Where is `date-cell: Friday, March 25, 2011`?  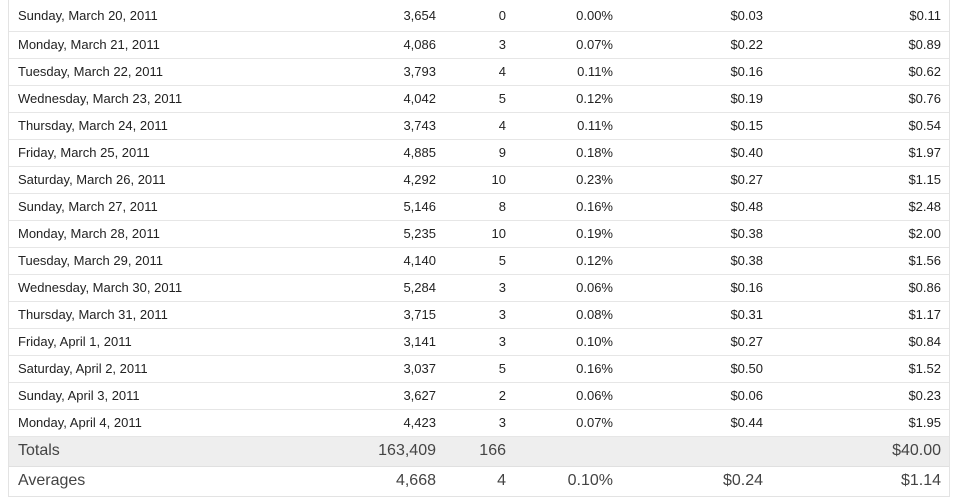 date-cell: Friday, March 25, 2011 is located at coordinates (114, 153).